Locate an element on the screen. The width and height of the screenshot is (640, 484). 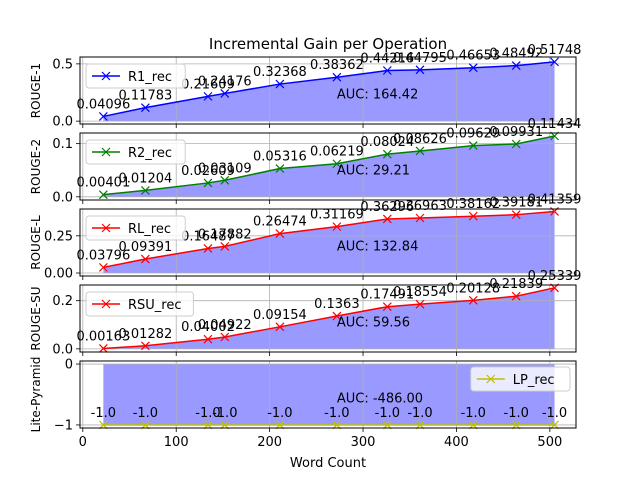
legend-label: R1_rec is located at coordinates (150, 77).